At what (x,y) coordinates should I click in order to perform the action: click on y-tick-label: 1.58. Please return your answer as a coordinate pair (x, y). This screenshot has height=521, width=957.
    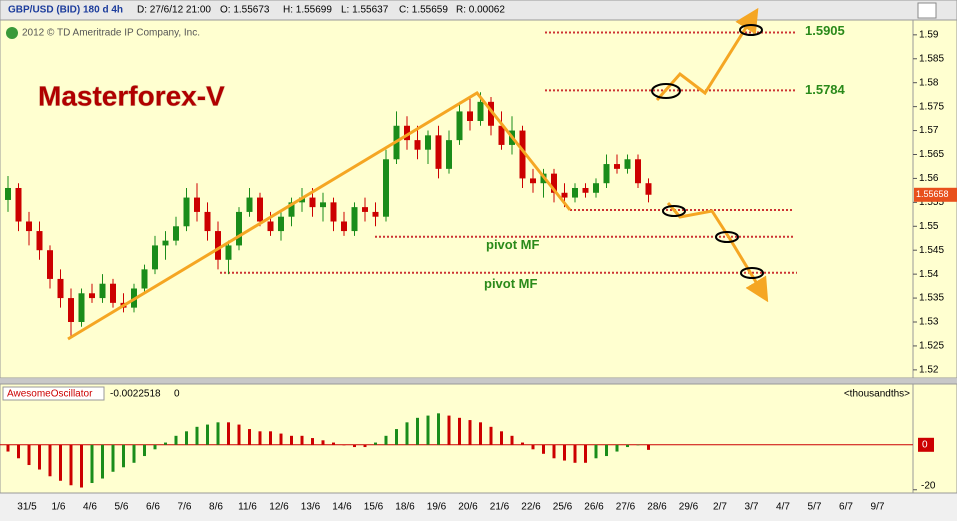
    Looking at the image, I should click on (929, 82).